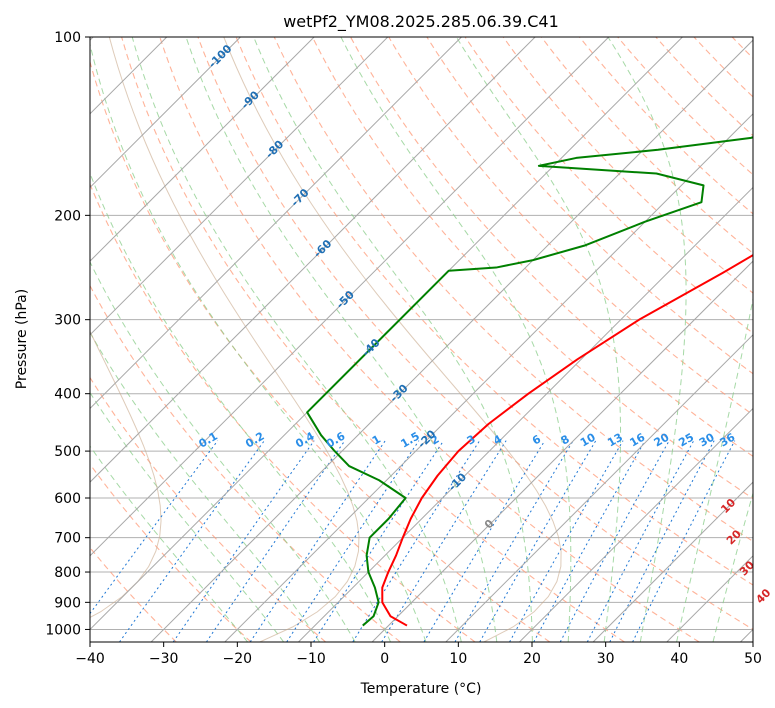 The width and height of the screenshot is (775, 708). Describe the element at coordinates (734, 537) in the screenshot. I see `theta-e-label: 20` at that location.